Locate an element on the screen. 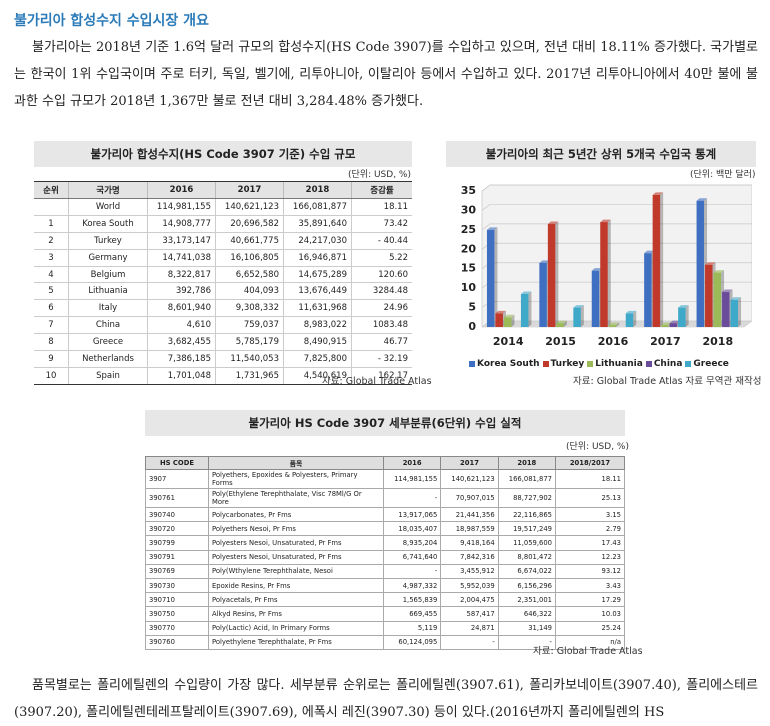 The height and width of the screenshot is (726, 770). table-cell: 3,455,912 is located at coordinates (469, 571).